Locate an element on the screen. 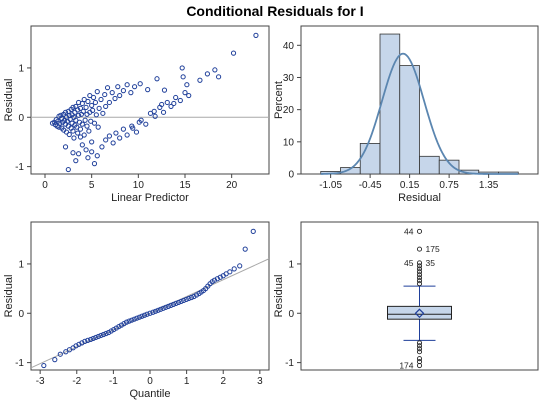  x-tick-label: 0.15 is located at coordinates (410, 185).